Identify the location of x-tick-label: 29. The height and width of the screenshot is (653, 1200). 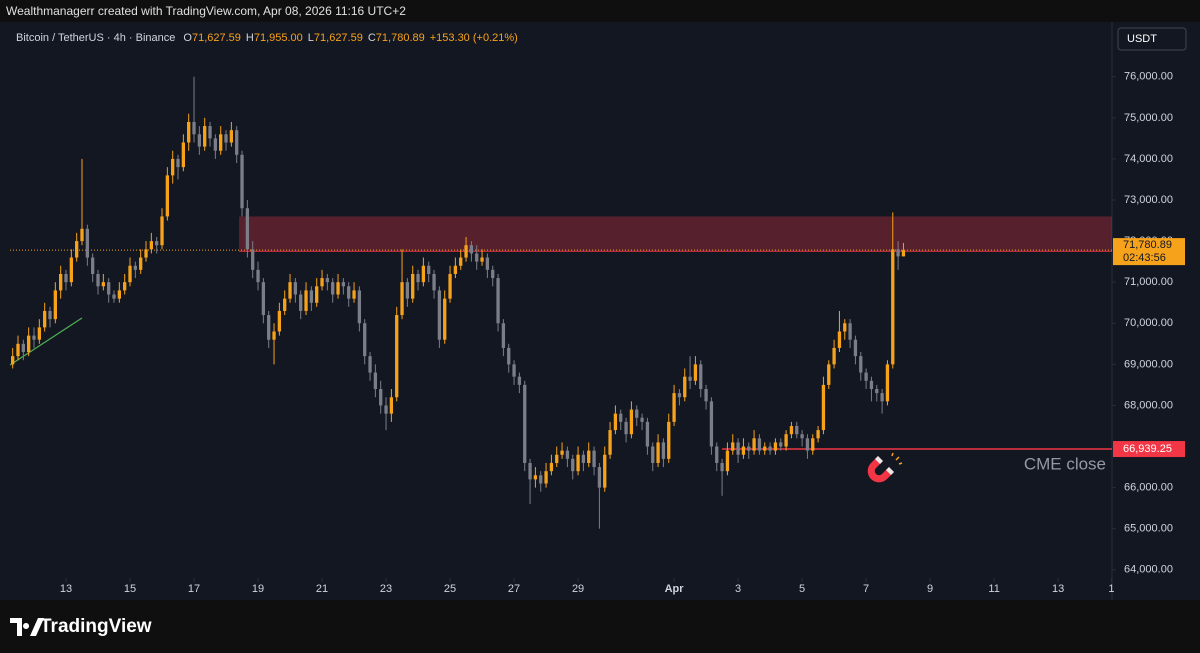
(578, 589).